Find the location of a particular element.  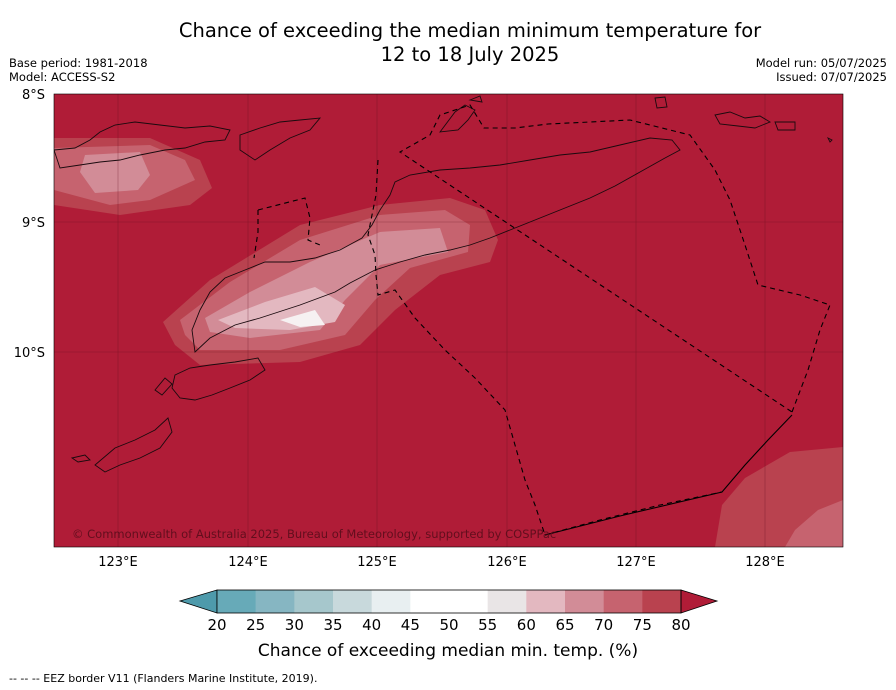

colorbar-tick-label: 60 is located at coordinates (526, 625).